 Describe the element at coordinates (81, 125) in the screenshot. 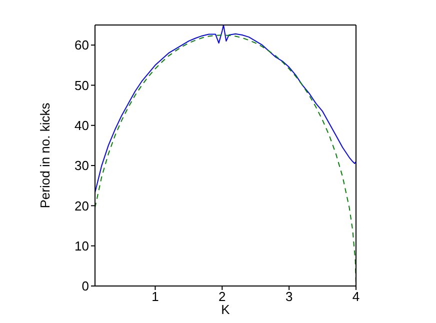

I see `y-tick-label: 40` at that location.